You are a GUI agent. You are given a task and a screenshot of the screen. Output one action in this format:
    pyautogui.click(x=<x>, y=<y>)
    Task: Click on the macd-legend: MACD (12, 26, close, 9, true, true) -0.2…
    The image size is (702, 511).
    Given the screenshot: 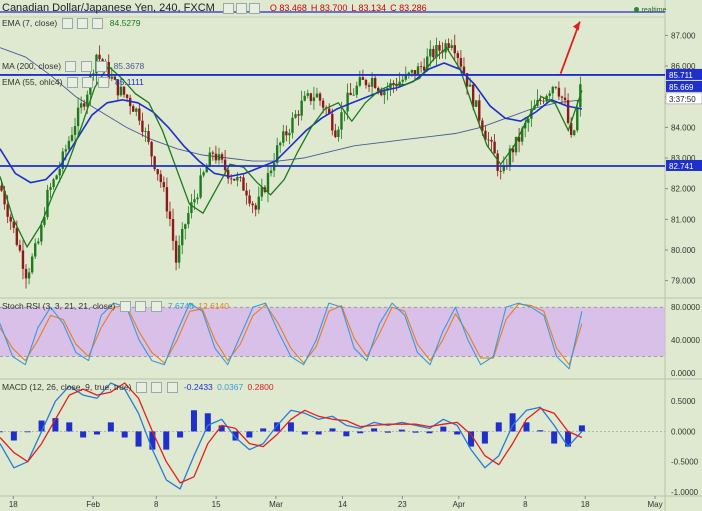 What is the action you would take?
    pyautogui.click(x=138, y=388)
    